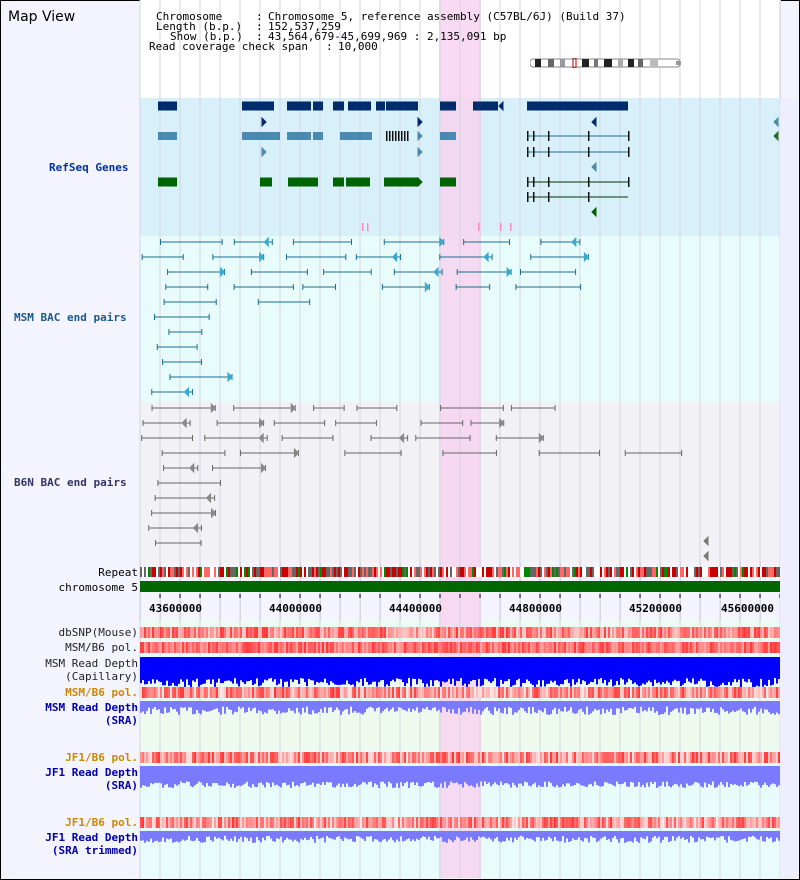 The height and width of the screenshot is (880, 800). What do you see at coordinates (91, 772) in the screenshot?
I see `track-label-jf1-depth-1: JF1 Read Depth` at bounding box center [91, 772].